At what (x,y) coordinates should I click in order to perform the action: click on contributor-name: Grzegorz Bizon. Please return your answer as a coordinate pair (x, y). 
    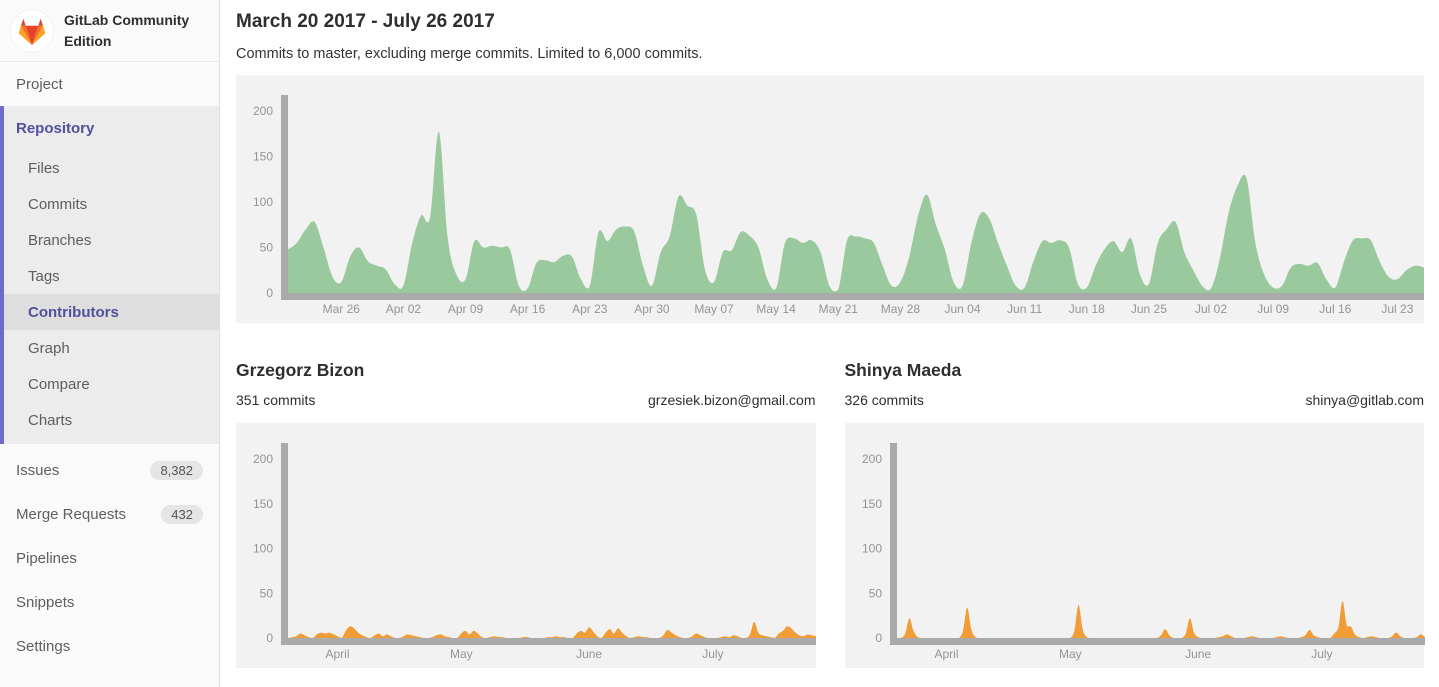
    Looking at the image, I should click on (300, 370).